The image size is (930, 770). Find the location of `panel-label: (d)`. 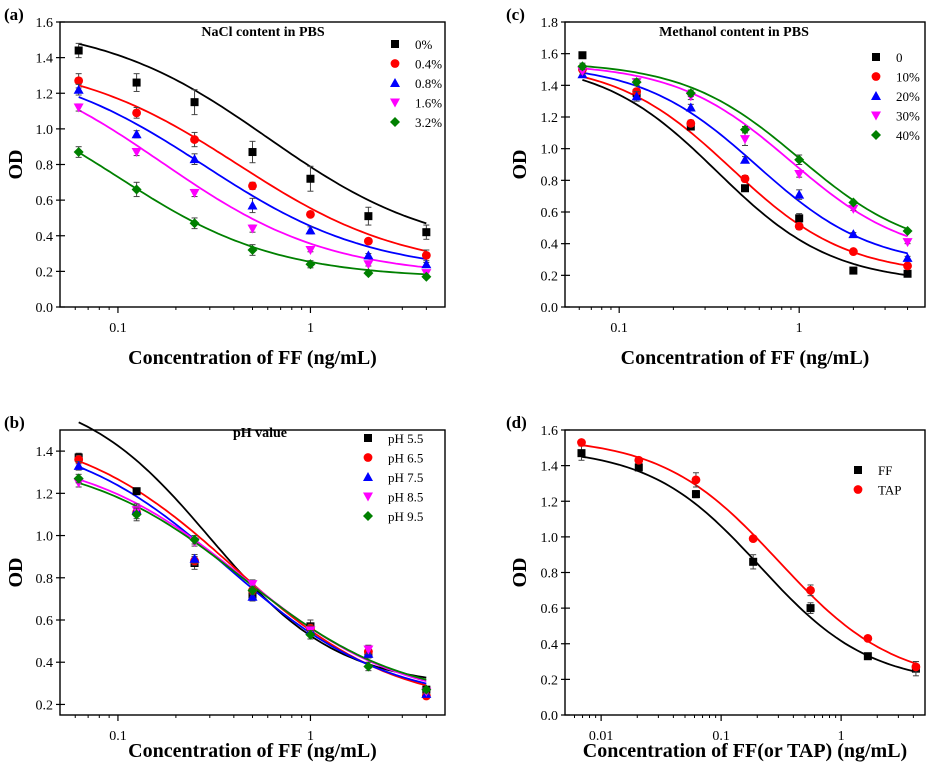

panel-label: (d) is located at coordinates (516, 422).